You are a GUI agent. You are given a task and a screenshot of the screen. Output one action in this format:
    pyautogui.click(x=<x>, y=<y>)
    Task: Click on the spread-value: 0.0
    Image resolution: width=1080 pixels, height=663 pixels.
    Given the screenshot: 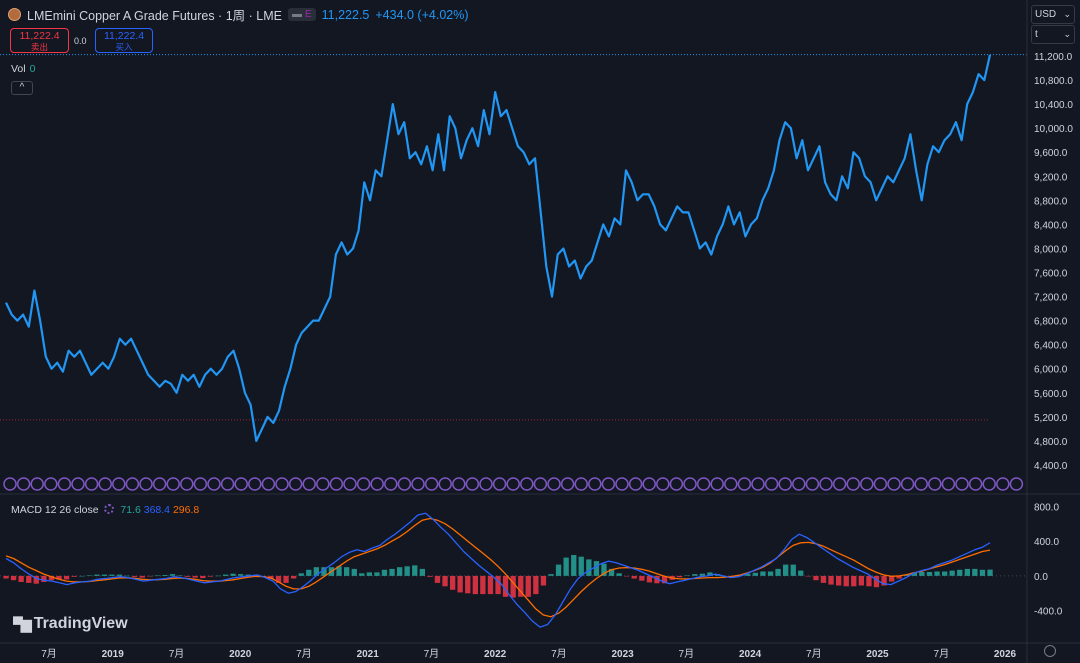 What is the action you would take?
    pyautogui.click(x=80, y=41)
    